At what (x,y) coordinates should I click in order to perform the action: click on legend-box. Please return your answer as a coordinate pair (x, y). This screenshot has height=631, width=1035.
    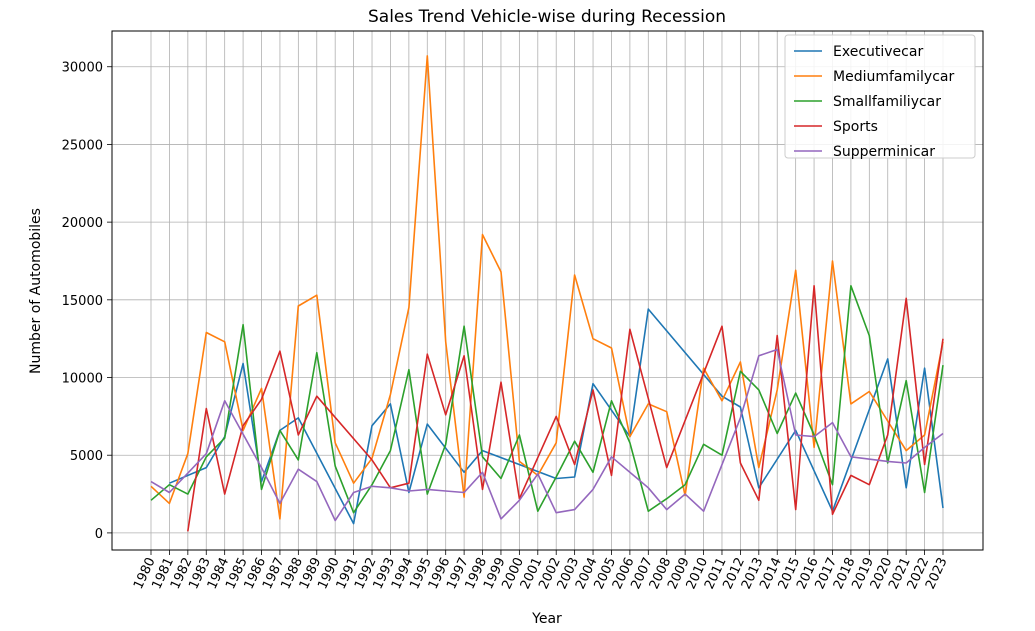
    Looking at the image, I should click on (880, 96).